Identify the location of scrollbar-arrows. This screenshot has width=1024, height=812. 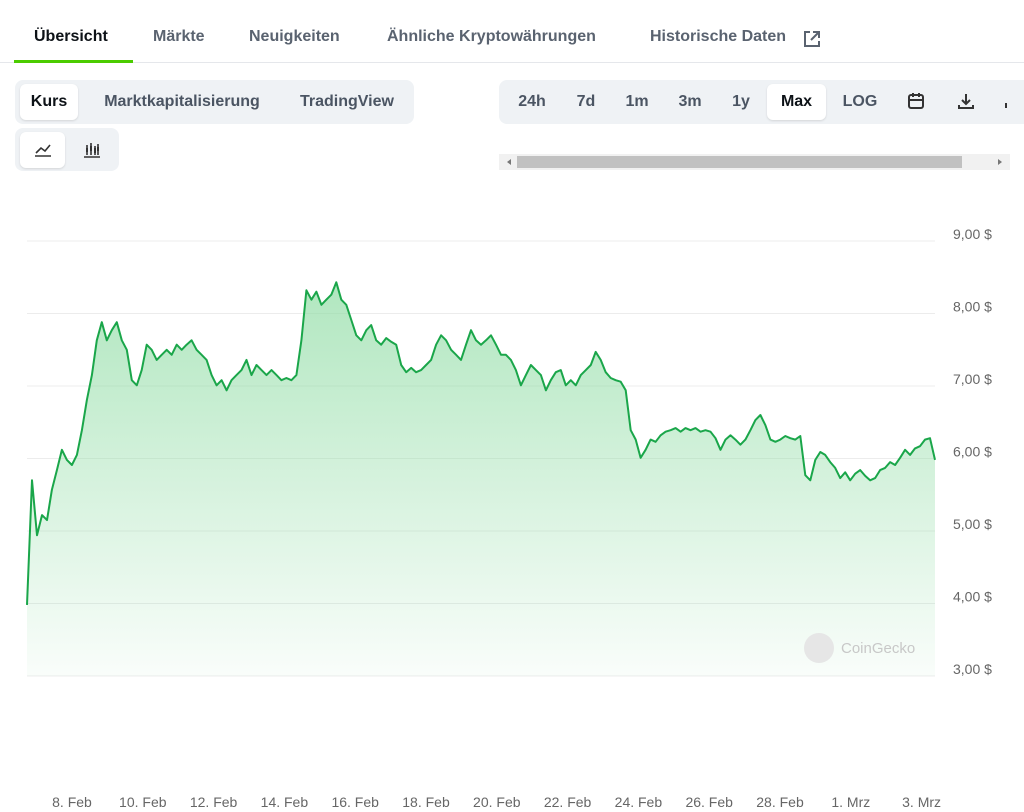
(754, 162).